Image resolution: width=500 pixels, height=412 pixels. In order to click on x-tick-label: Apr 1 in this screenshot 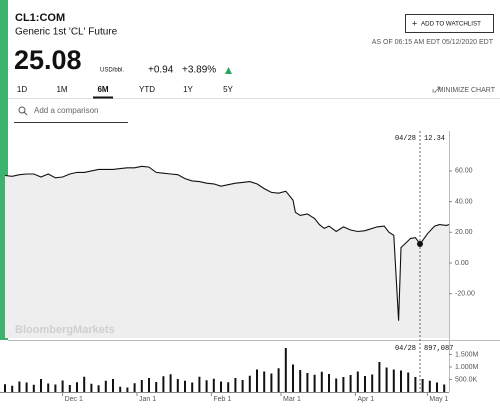, I will do `click(365, 399)`.